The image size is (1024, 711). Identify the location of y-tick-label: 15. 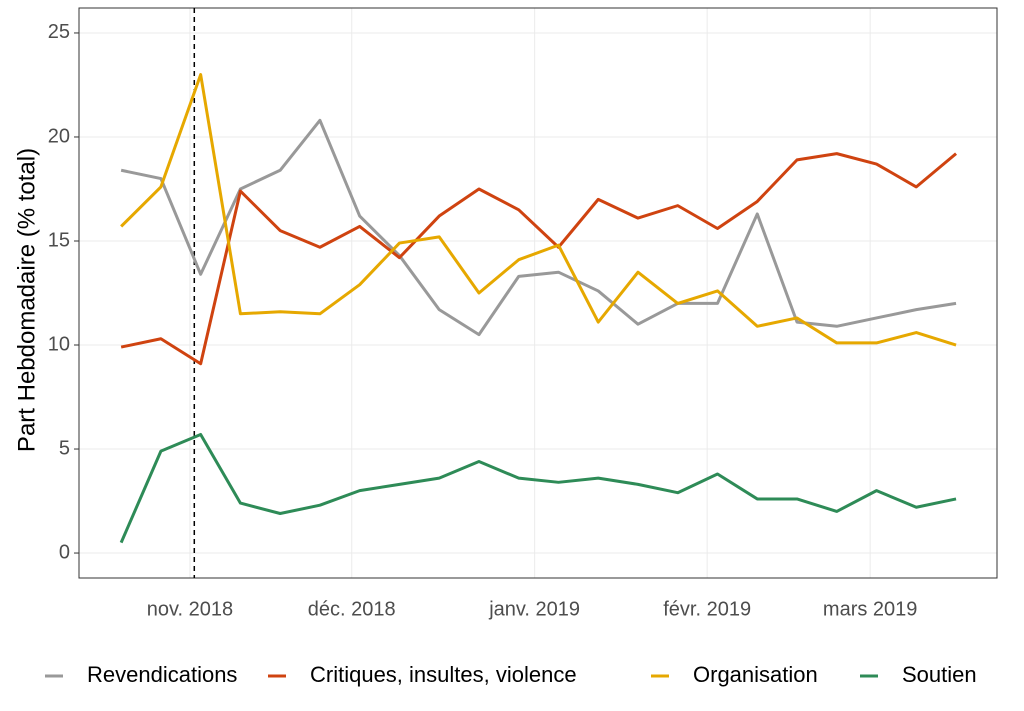
(59, 240).